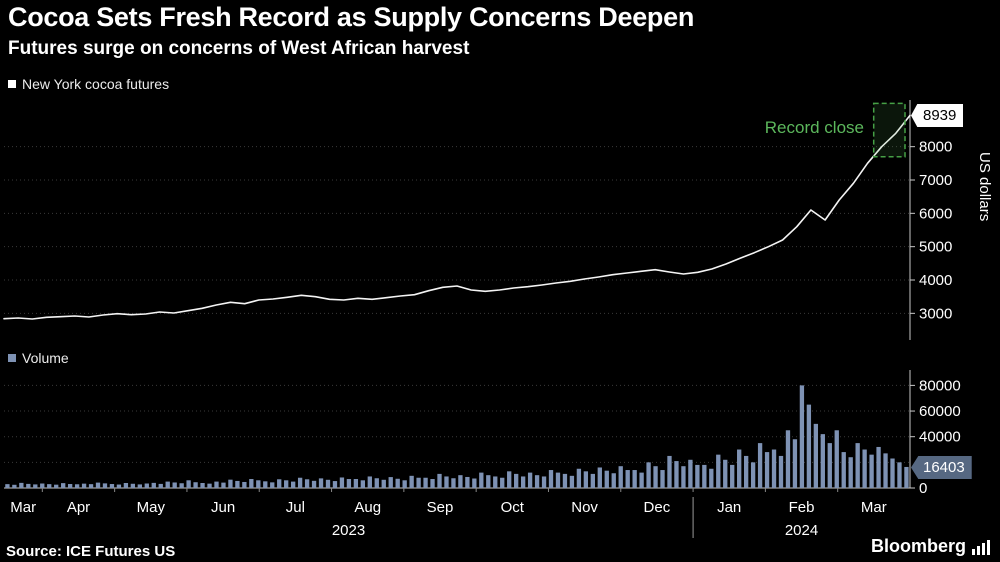 This screenshot has height=562, width=1000. Describe the element at coordinates (657, 507) in the screenshot. I see `month-label: Dec` at that location.